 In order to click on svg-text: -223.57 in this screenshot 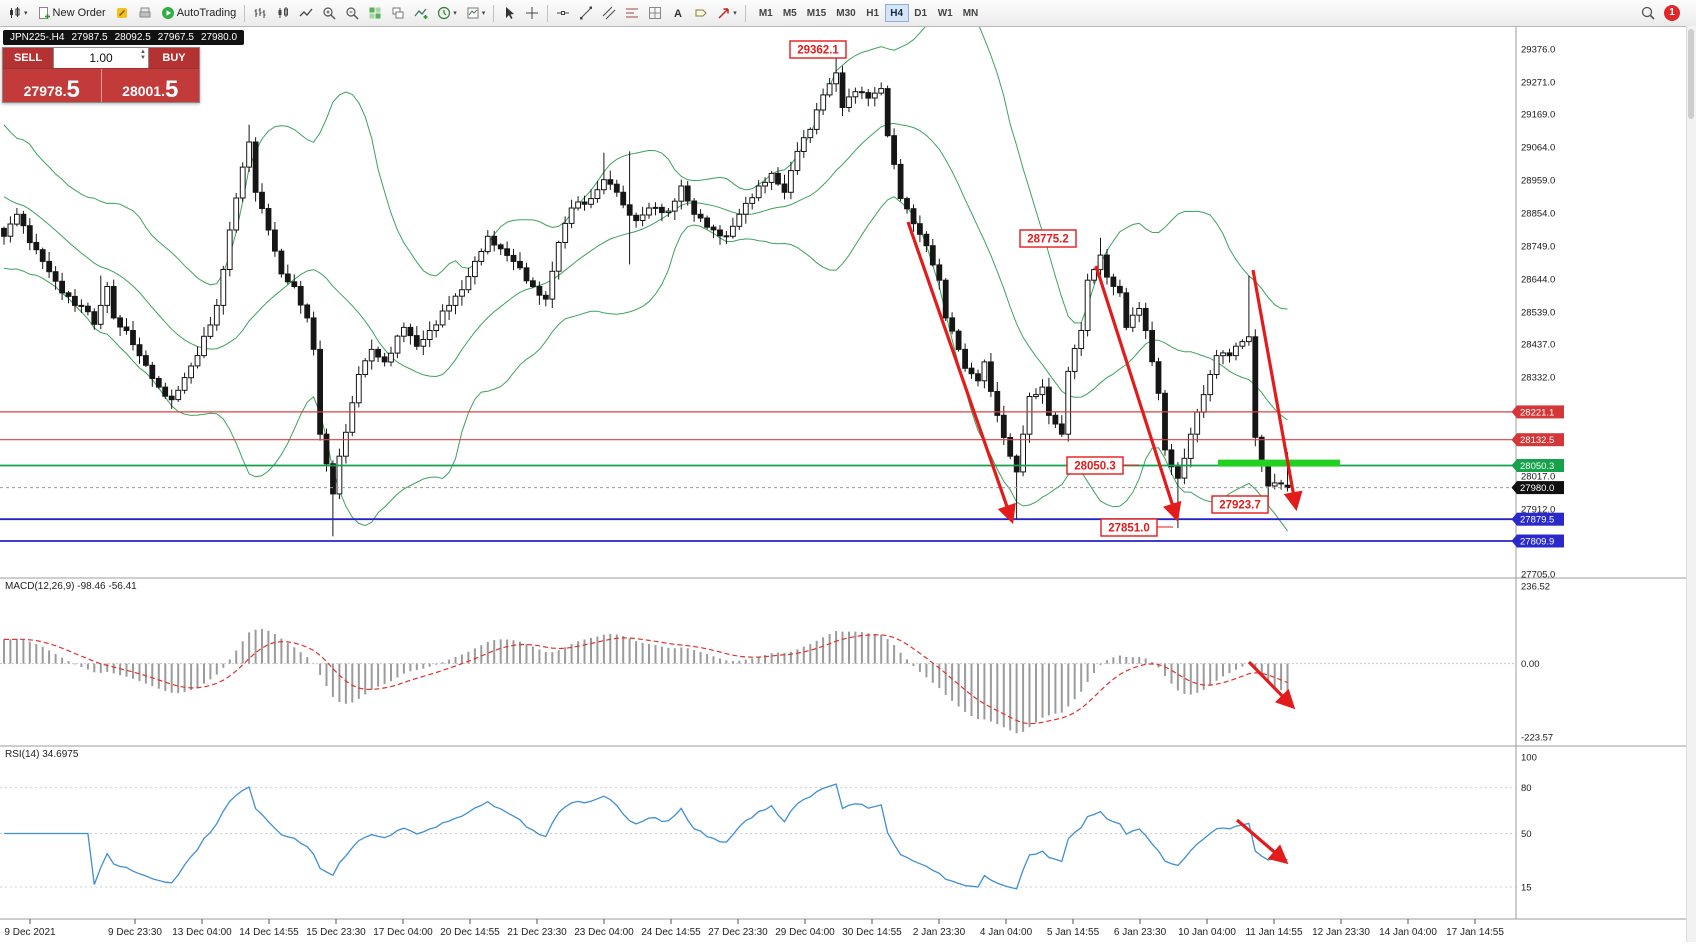, I will do `click(1537, 738)`.